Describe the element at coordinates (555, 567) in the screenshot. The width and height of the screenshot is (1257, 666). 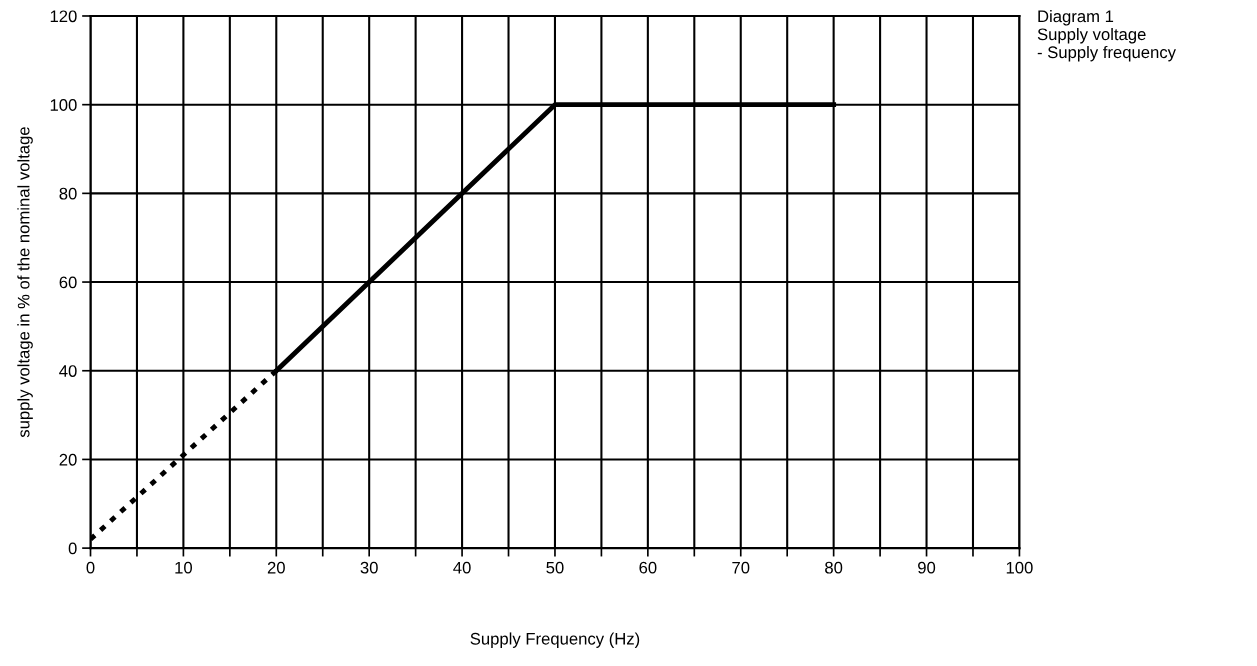
I see `x-tick-label: 50` at that location.